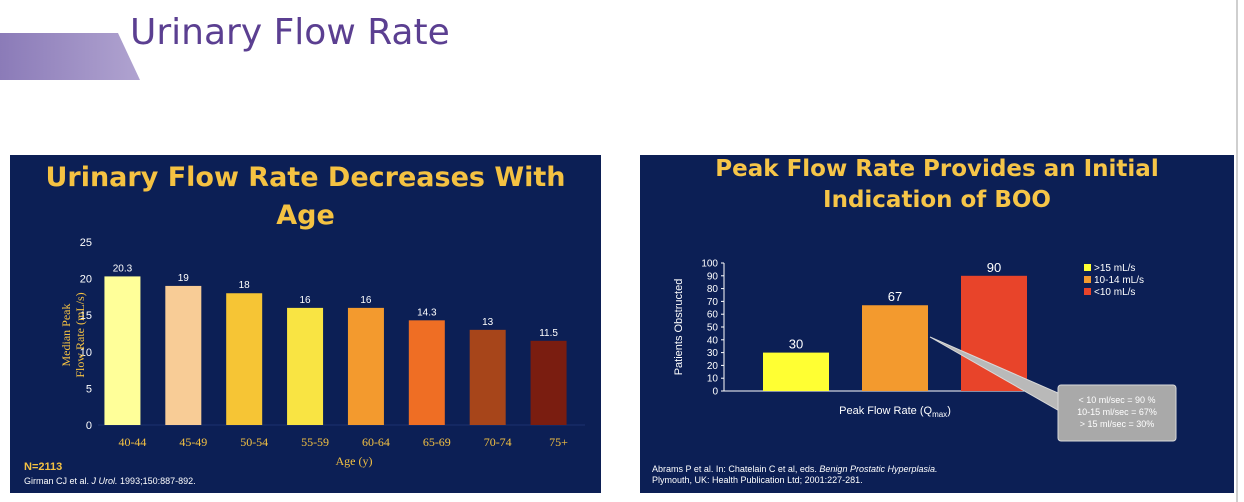  I want to click on right-chart-title-line2: Indication of BOO, so click(937, 200).